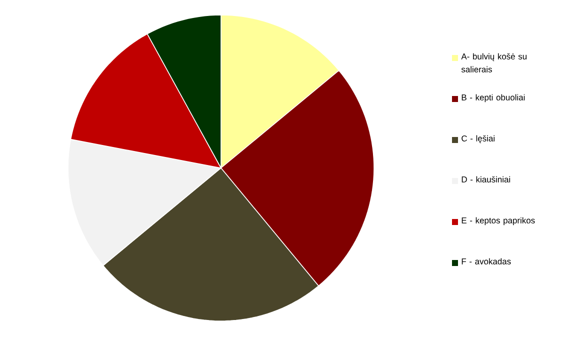 This screenshot has width=577, height=337. Describe the element at coordinates (486, 179) in the screenshot. I see `legend-label: D - kiaušiniai` at that location.